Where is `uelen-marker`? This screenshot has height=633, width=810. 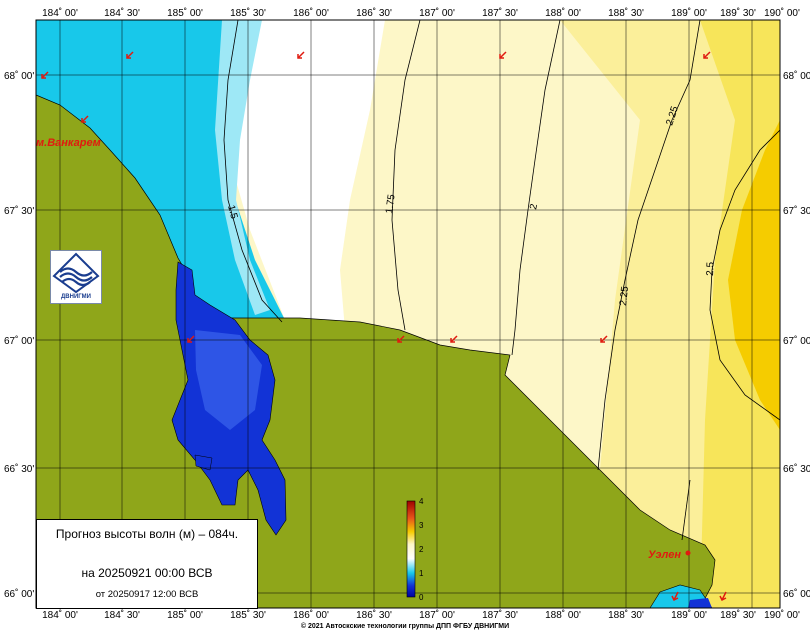
uelen-marker is located at coordinates (688, 553).